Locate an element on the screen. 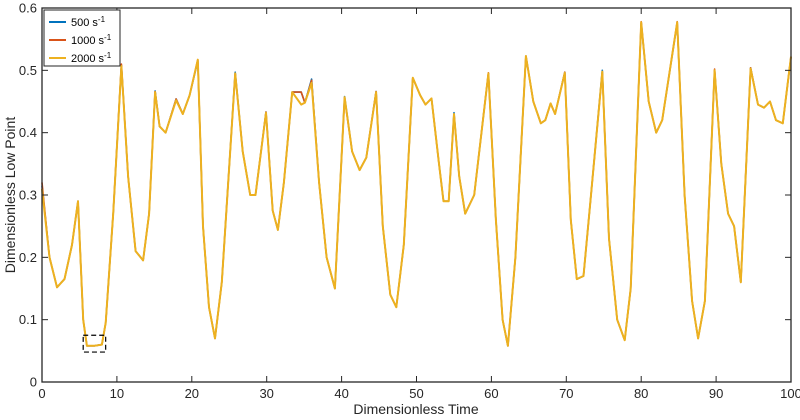  legend-entry: 2000 s-1 is located at coordinates (91, 58).